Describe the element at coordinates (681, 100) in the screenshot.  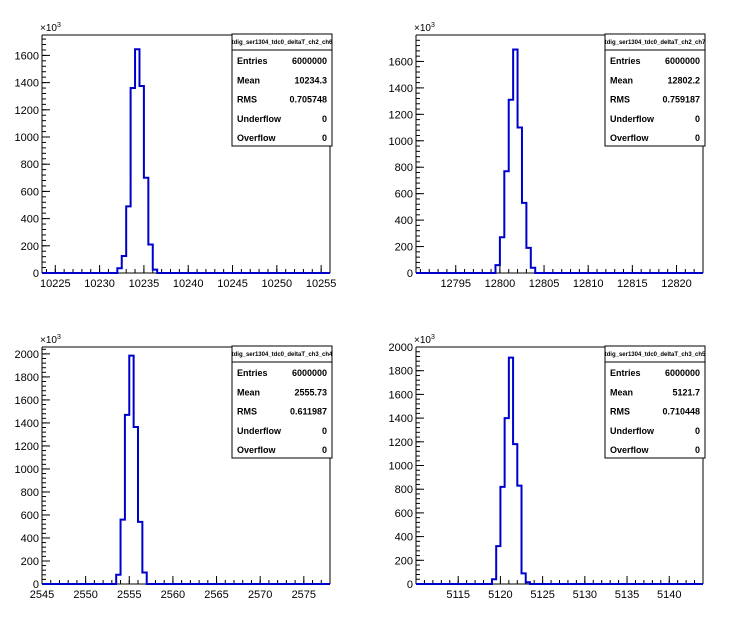
I see `stats-value: 0.759187` at that location.